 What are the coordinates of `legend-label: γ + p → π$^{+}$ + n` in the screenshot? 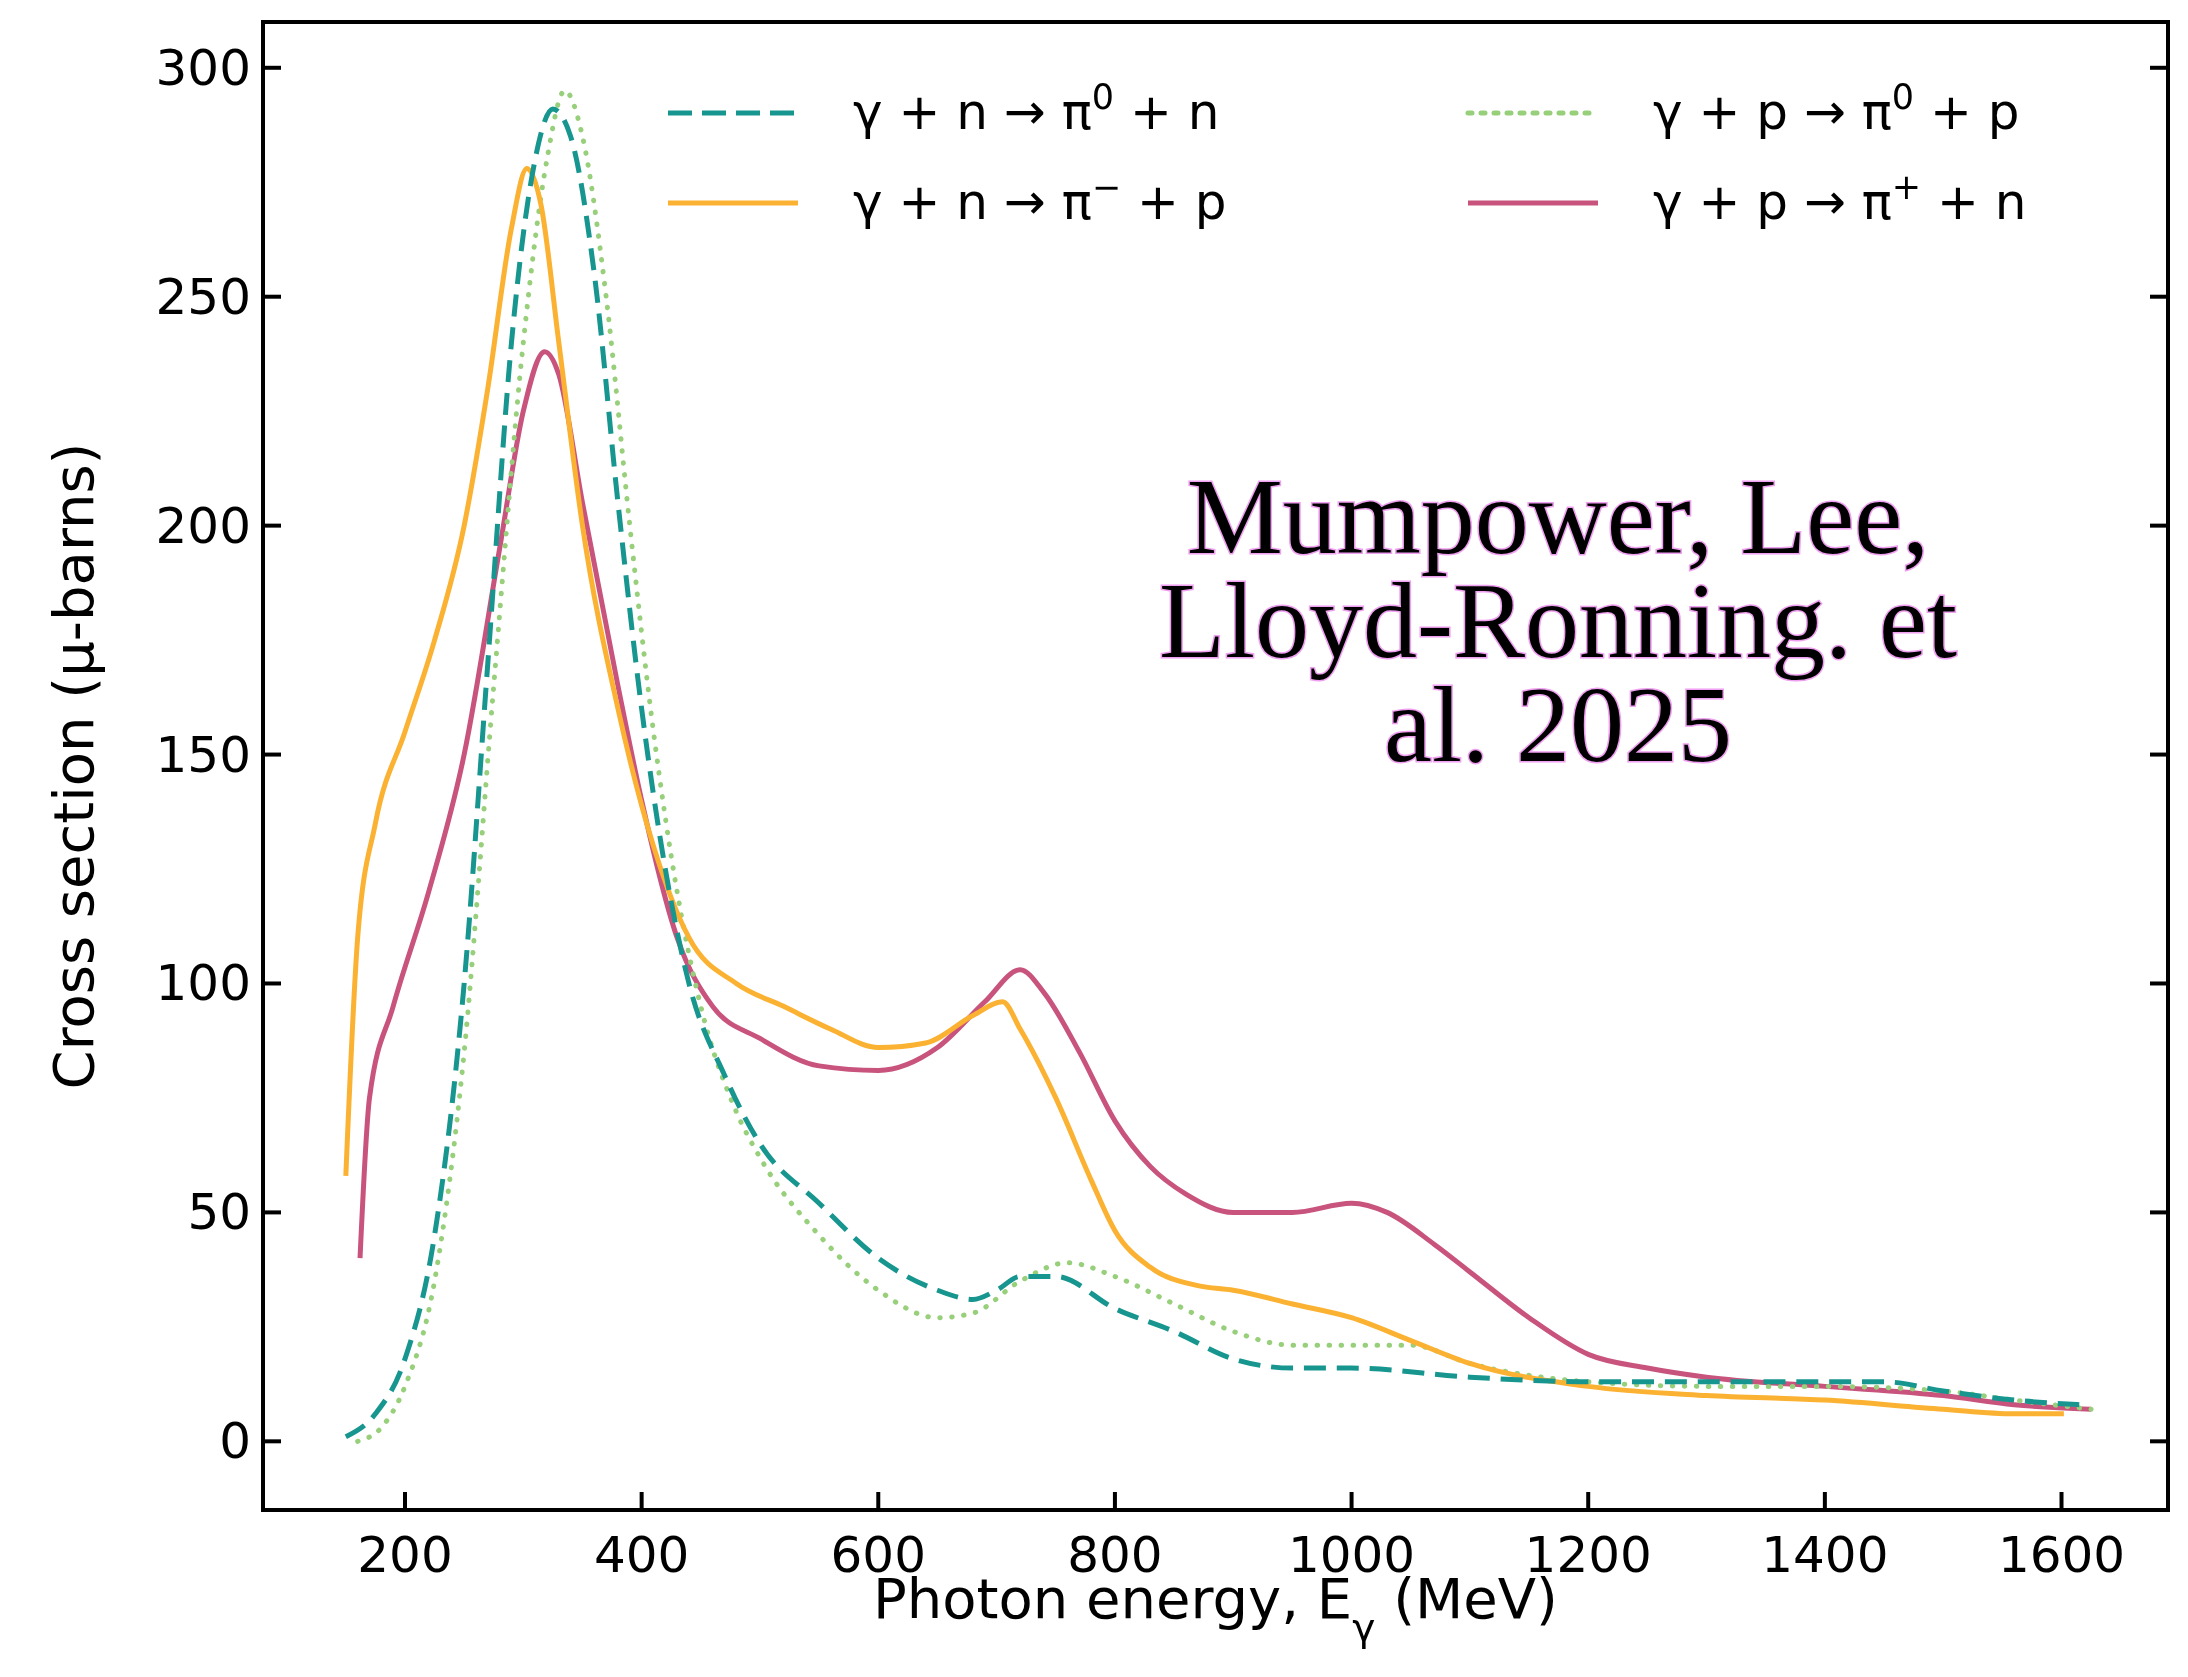 It's located at (1840, 199).